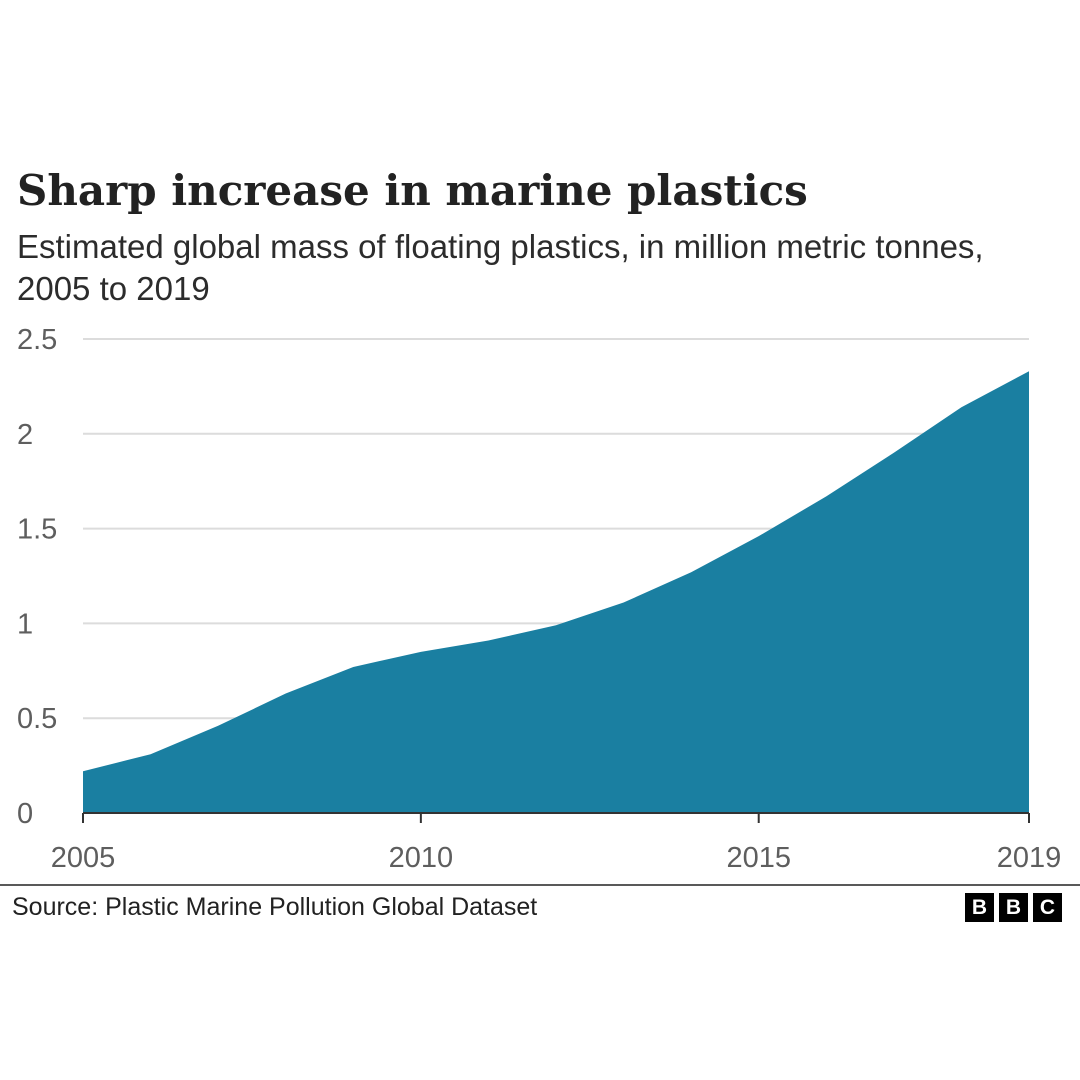  I want to click on y-tick-label: 0, so click(25, 814).